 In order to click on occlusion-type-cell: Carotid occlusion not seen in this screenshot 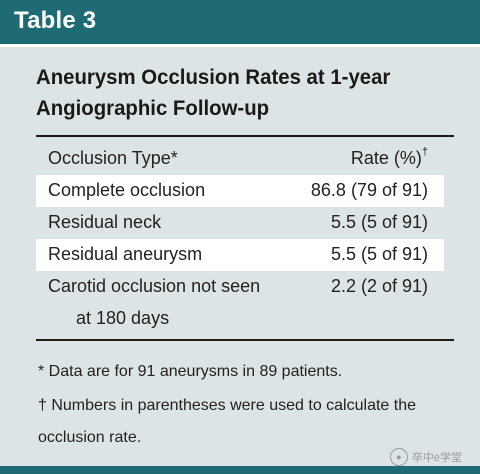, I will do `click(154, 286)`.